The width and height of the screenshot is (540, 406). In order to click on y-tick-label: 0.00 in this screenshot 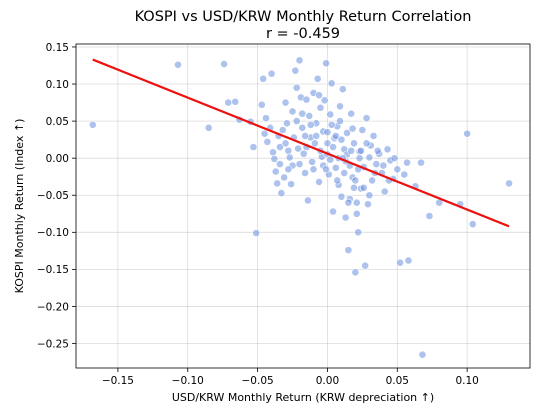, I will do `click(57, 159)`.